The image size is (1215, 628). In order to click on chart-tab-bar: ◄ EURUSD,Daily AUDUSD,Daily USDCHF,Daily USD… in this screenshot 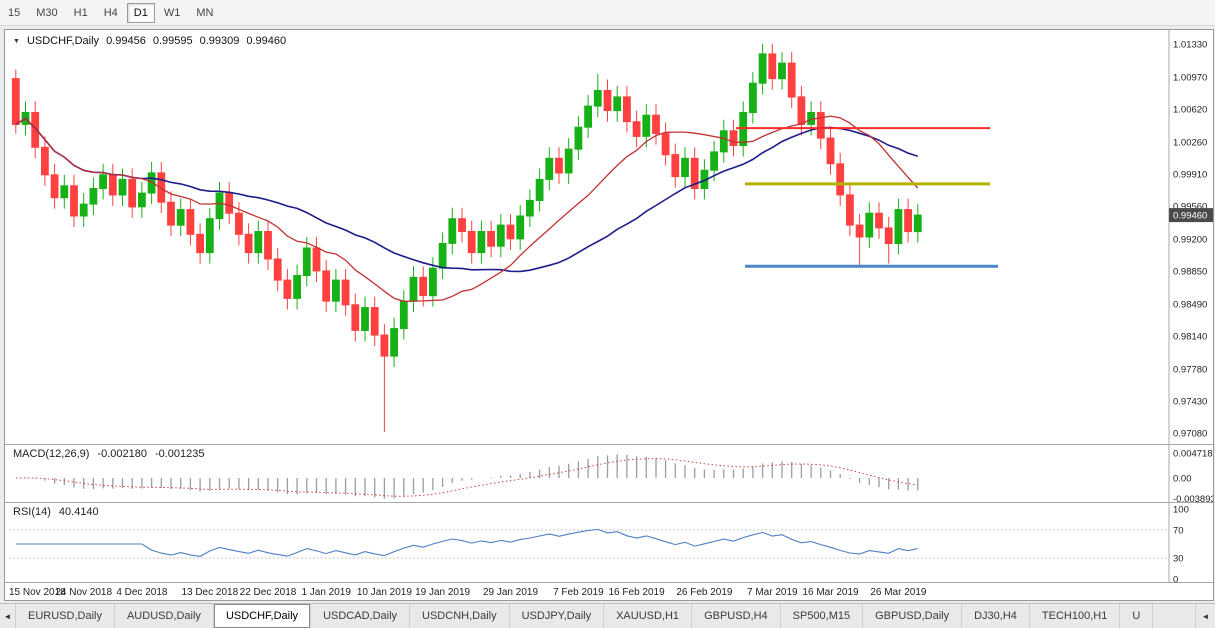, I will do `click(607, 615)`.